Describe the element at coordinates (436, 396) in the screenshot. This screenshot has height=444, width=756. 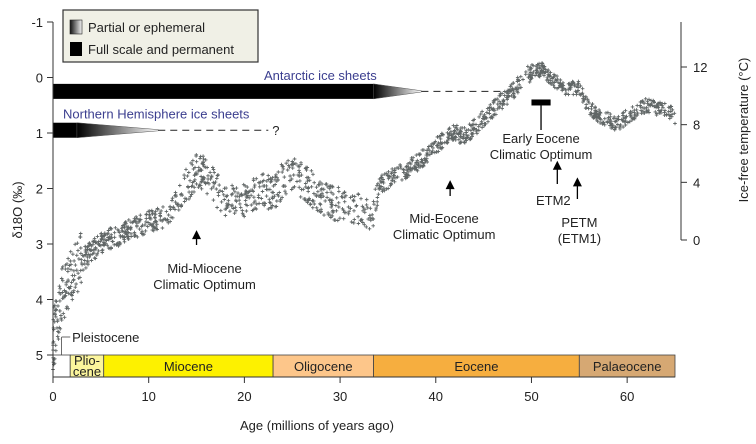
I see `x-tick-label: 40` at that location.